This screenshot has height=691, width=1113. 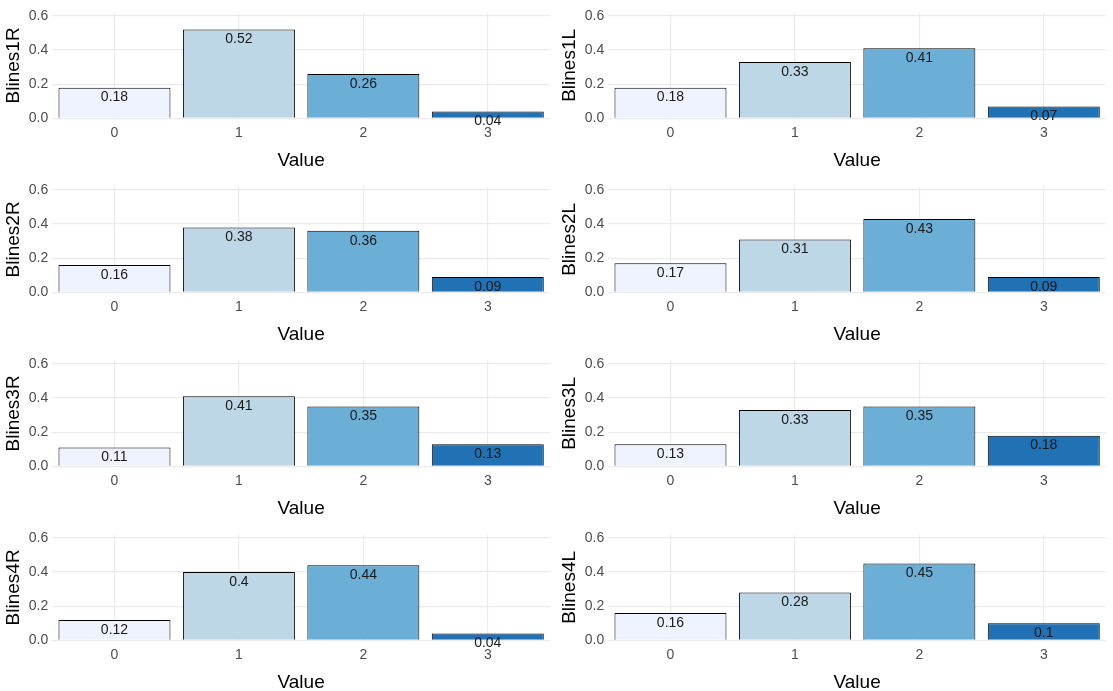 What do you see at coordinates (919, 572) in the screenshot?
I see `data-label: 0.45` at bounding box center [919, 572].